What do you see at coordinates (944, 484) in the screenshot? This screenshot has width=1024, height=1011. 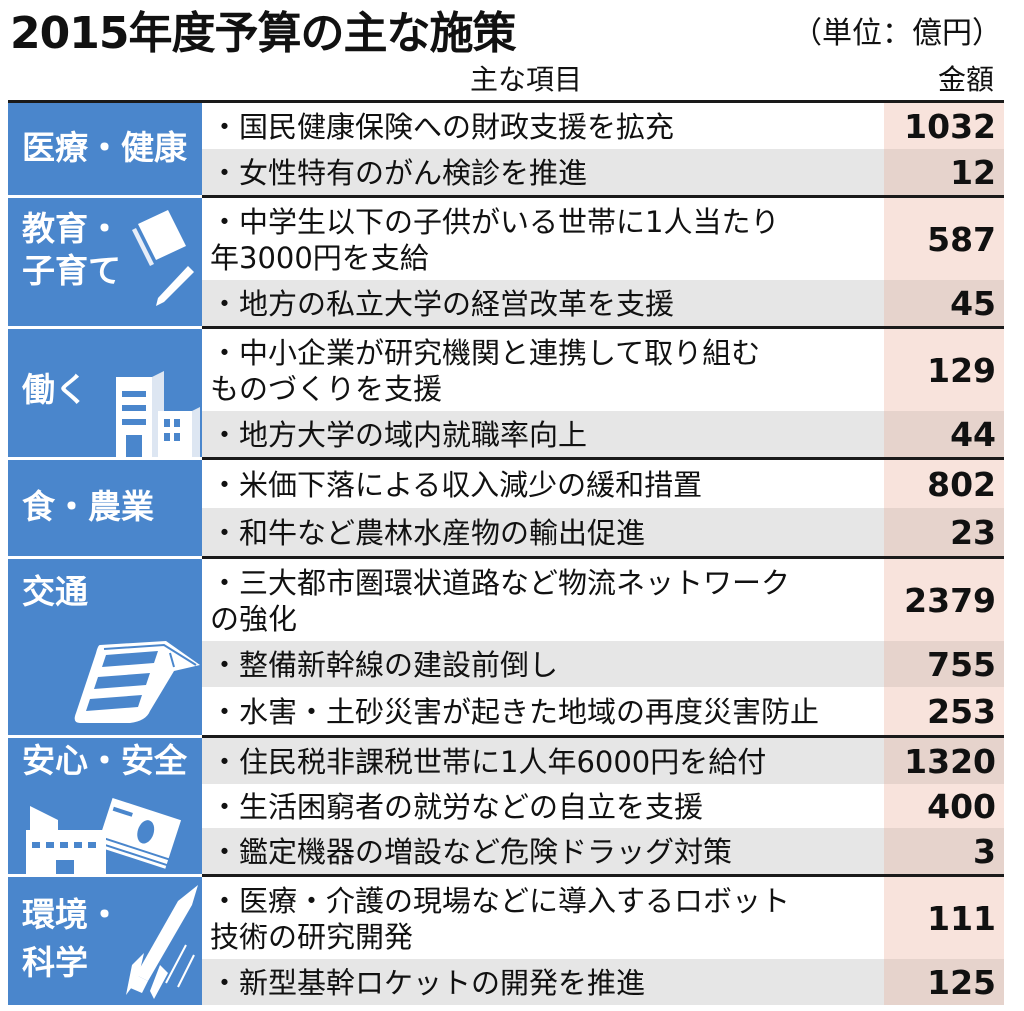 I see `item-amount: 802` at bounding box center [944, 484].